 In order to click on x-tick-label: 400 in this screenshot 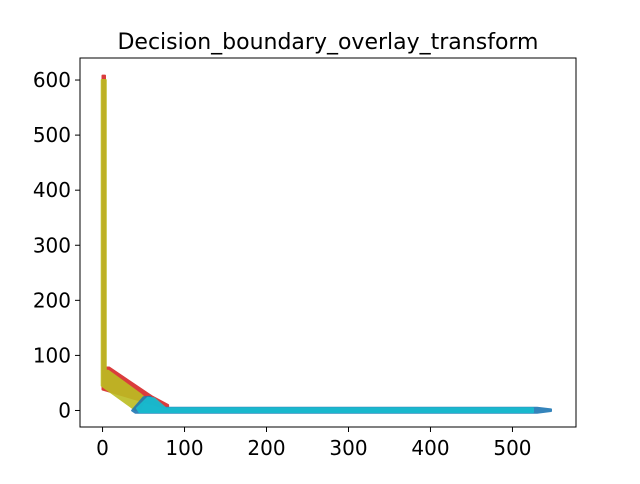, I will do `click(430, 448)`.